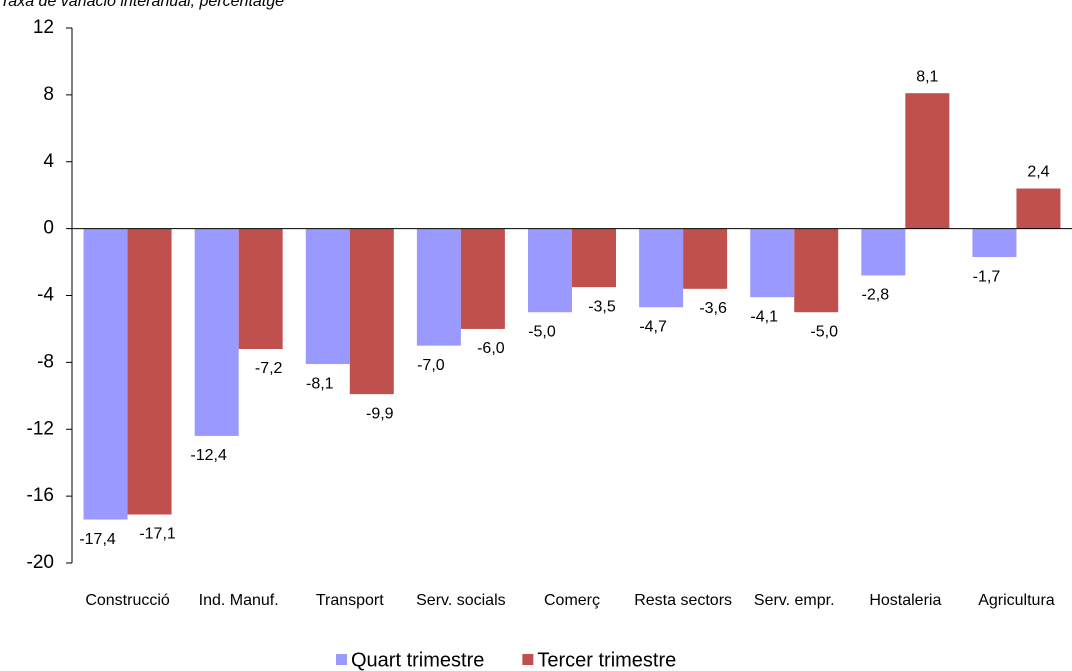 This screenshot has height=671, width=1072. What do you see at coordinates (764, 316) in the screenshot?
I see `value-label: -4,1` at bounding box center [764, 316].